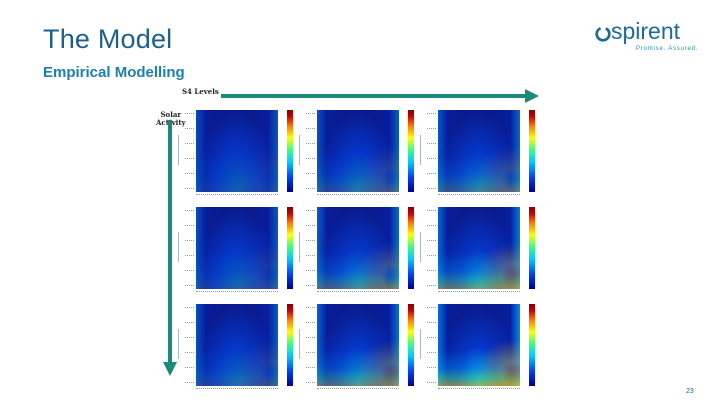 This screenshot has width=720, height=405. Describe the element at coordinates (200, 91) in the screenshot. I see `top-axis-label: S4 Levels` at that location.